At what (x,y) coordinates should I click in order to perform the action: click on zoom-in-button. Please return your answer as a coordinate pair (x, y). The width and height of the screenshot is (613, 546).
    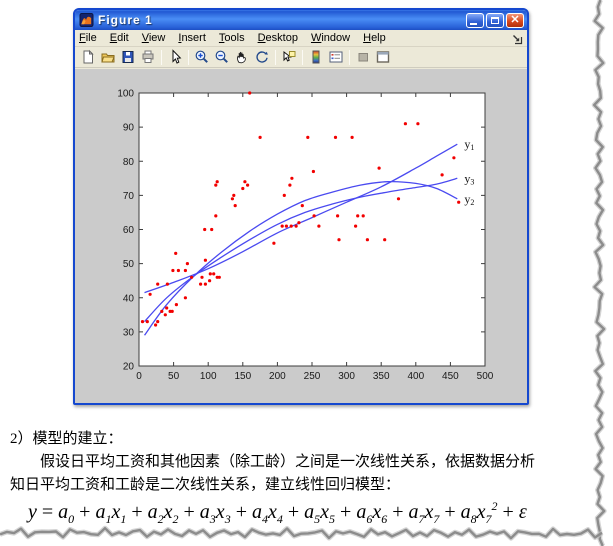
    Looking at the image, I should click on (202, 57).